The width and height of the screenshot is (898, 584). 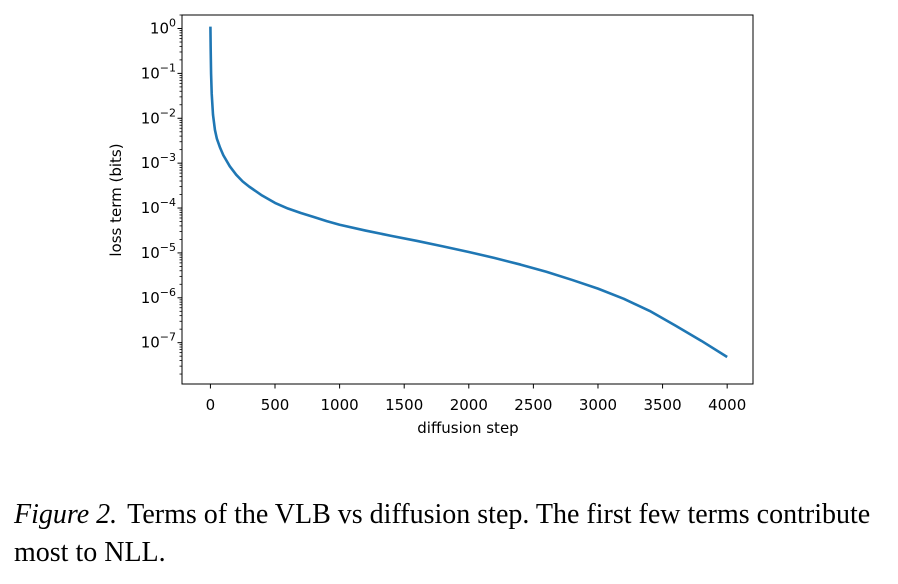 I want to click on y-minor-ticks, so click(x=180, y=194).